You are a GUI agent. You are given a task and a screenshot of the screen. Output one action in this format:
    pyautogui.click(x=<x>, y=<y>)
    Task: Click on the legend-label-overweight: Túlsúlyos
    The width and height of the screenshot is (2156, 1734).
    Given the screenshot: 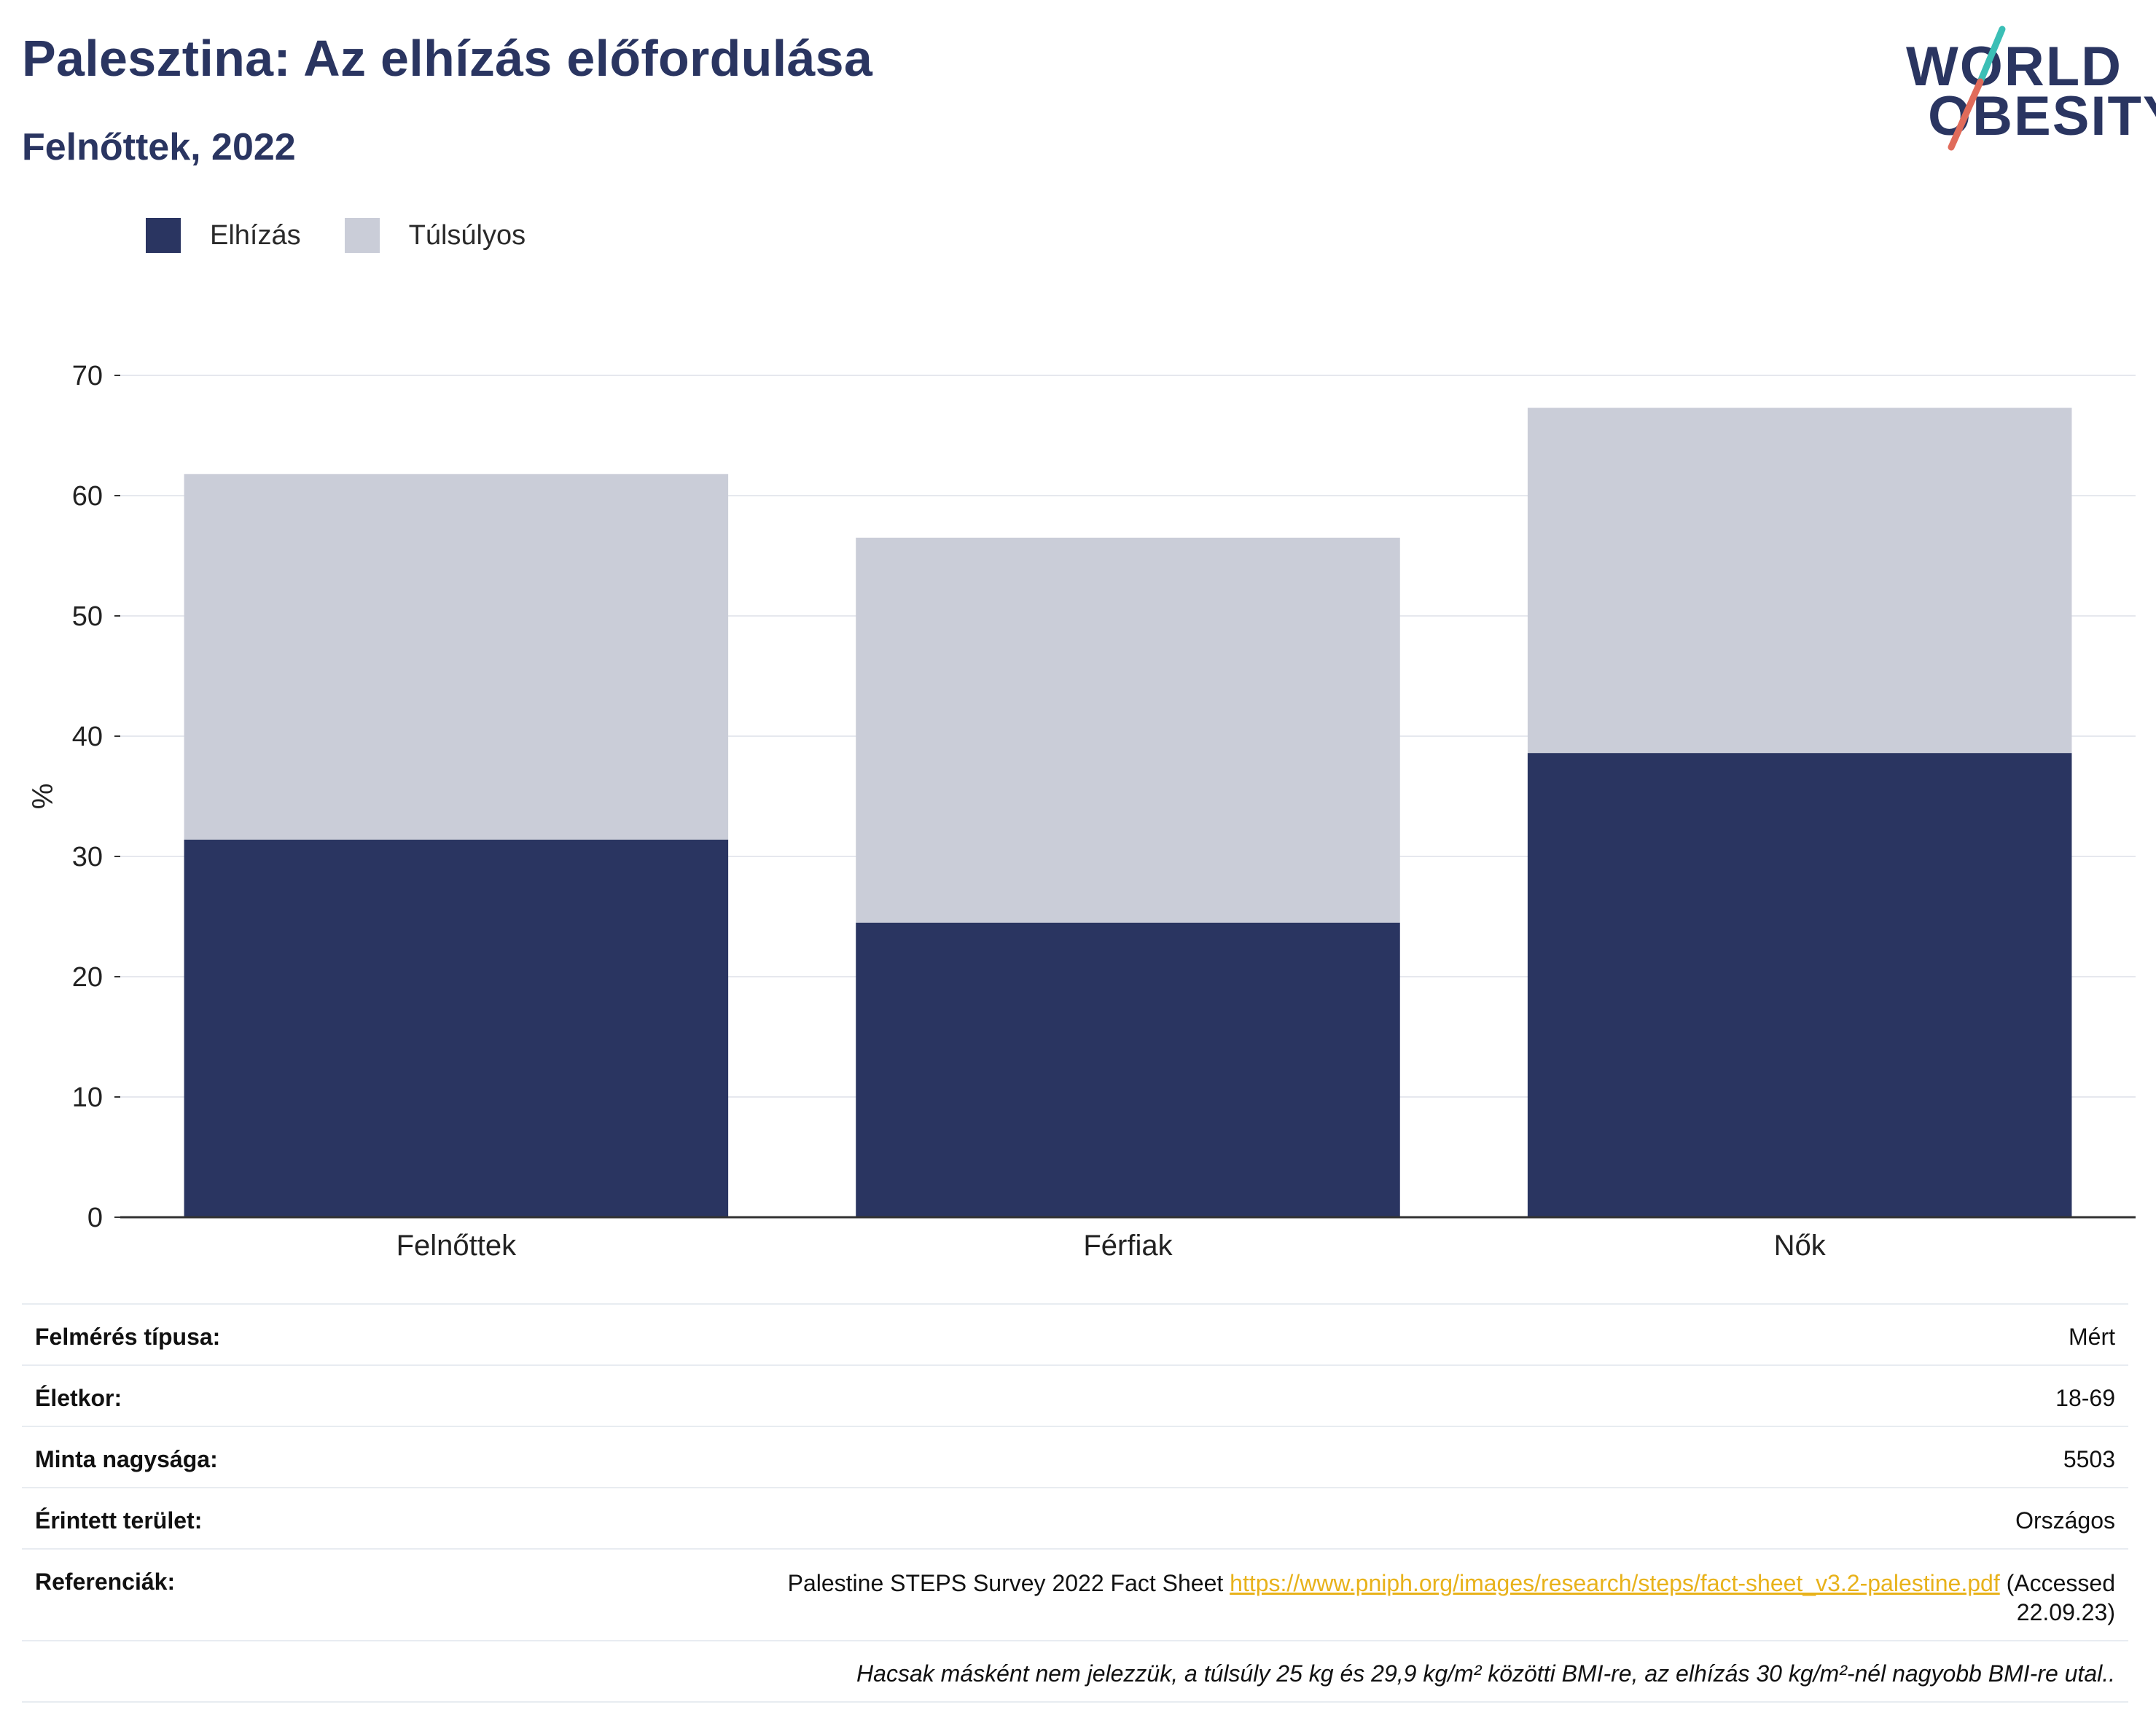 What is the action you would take?
    pyautogui.click(x=467, y=235)
    